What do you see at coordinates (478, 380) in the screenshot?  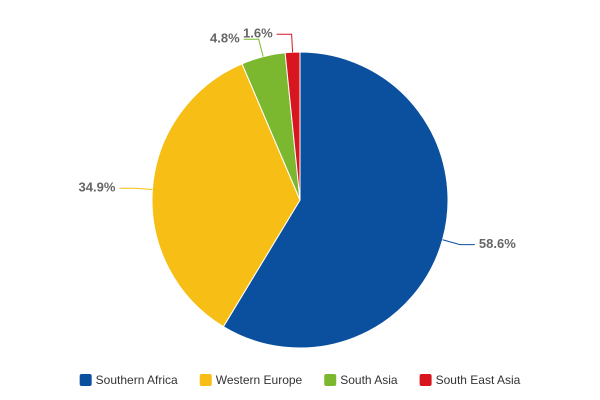 I see `legend-label: South East Asia` at bounding box center [478, 380].